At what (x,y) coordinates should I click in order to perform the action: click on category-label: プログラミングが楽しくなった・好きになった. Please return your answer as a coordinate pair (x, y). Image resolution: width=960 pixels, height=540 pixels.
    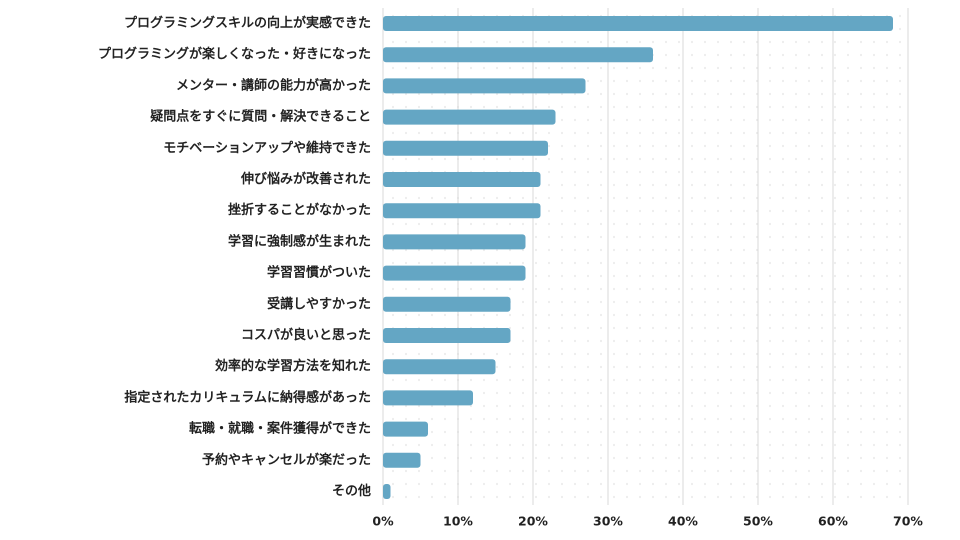
    Looking at the image, I should click on (234, 54).